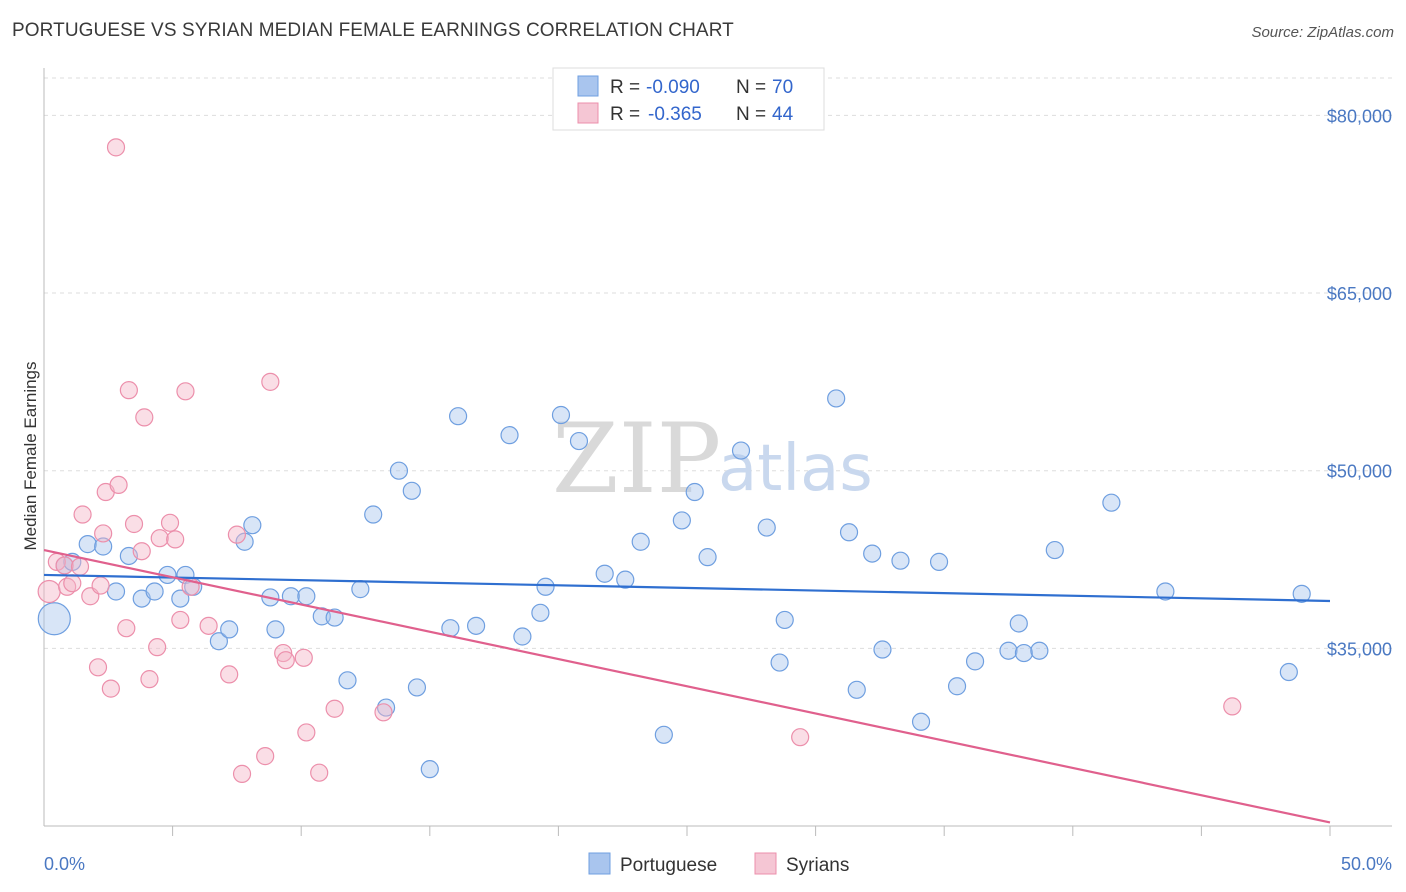  I want to click on y-axis-label: Median Female Earnings, so click(30, 456).